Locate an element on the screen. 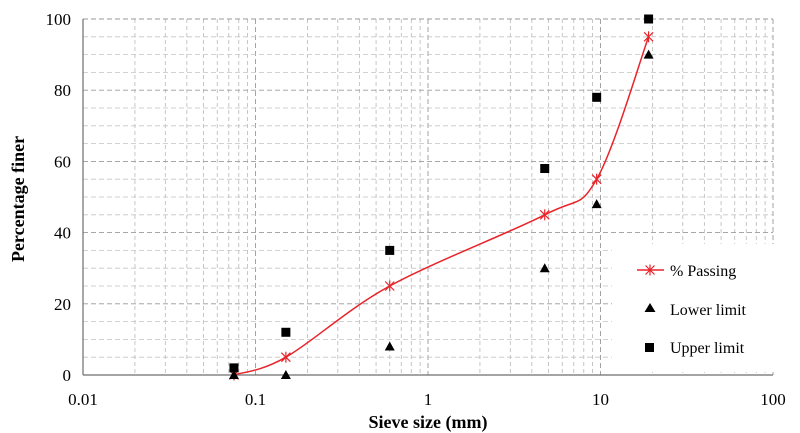 Image resolution: width=800 pixels, height=433 pixels. y-tick-label: 20 is located at coordinates (62, 304).